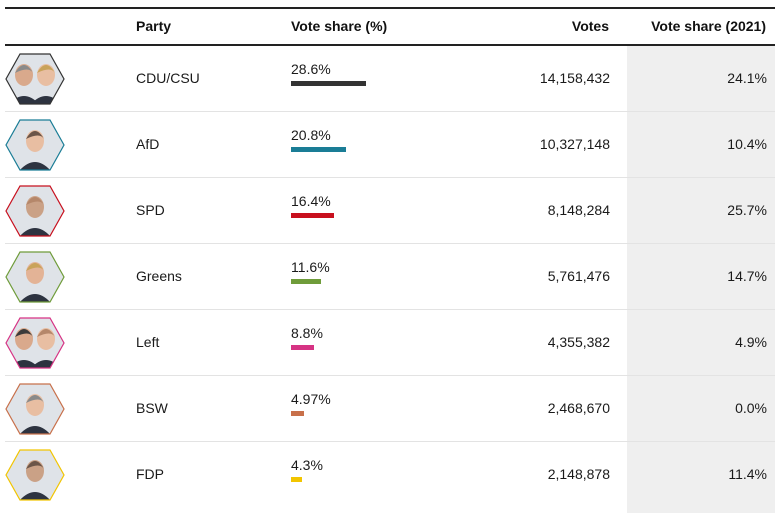  I want to click on party-name: CDU/CSU, so click(168, 78).